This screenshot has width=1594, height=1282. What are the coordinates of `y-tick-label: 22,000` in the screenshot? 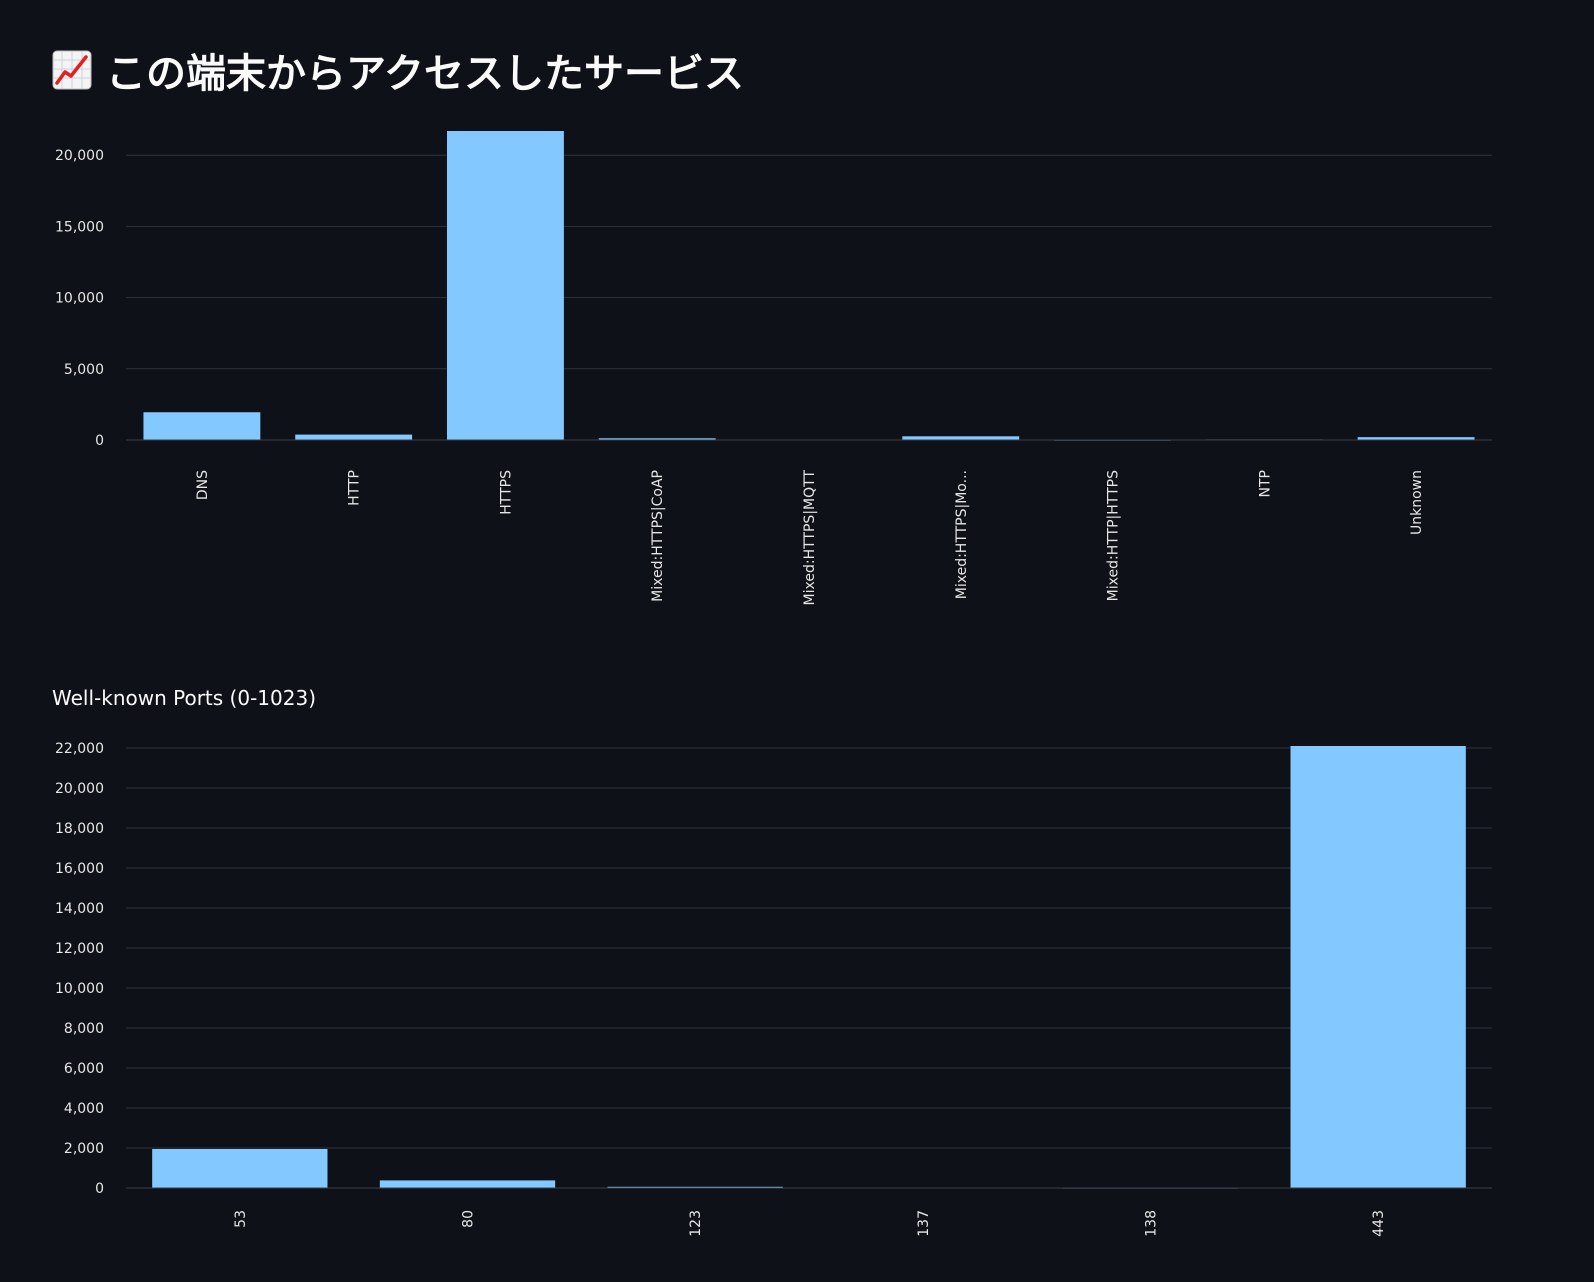 It's located at (79, 749).